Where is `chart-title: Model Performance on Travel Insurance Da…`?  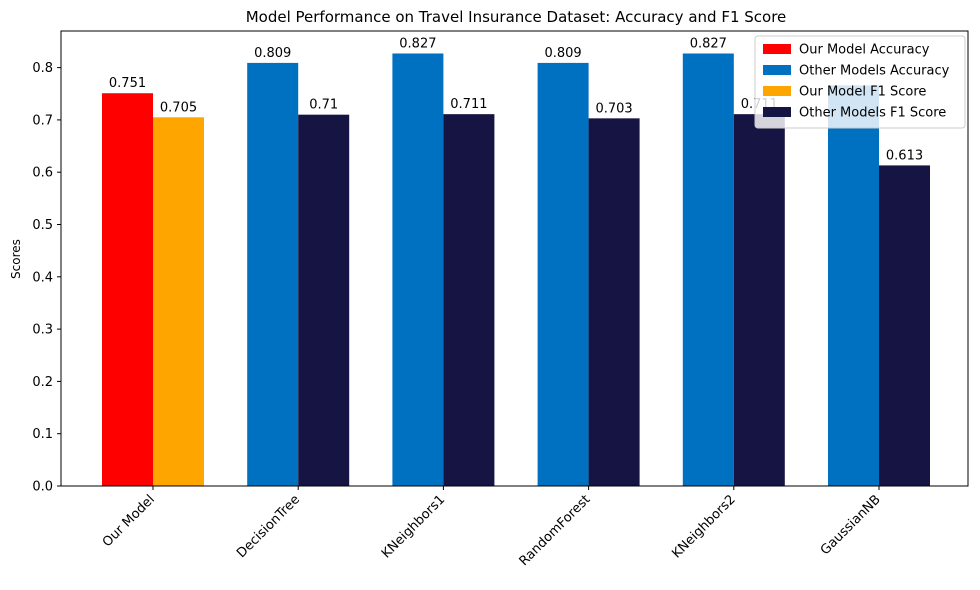 chart-title: Model Performance on Travel Insurance Da… is located at coordinates (516, 17).